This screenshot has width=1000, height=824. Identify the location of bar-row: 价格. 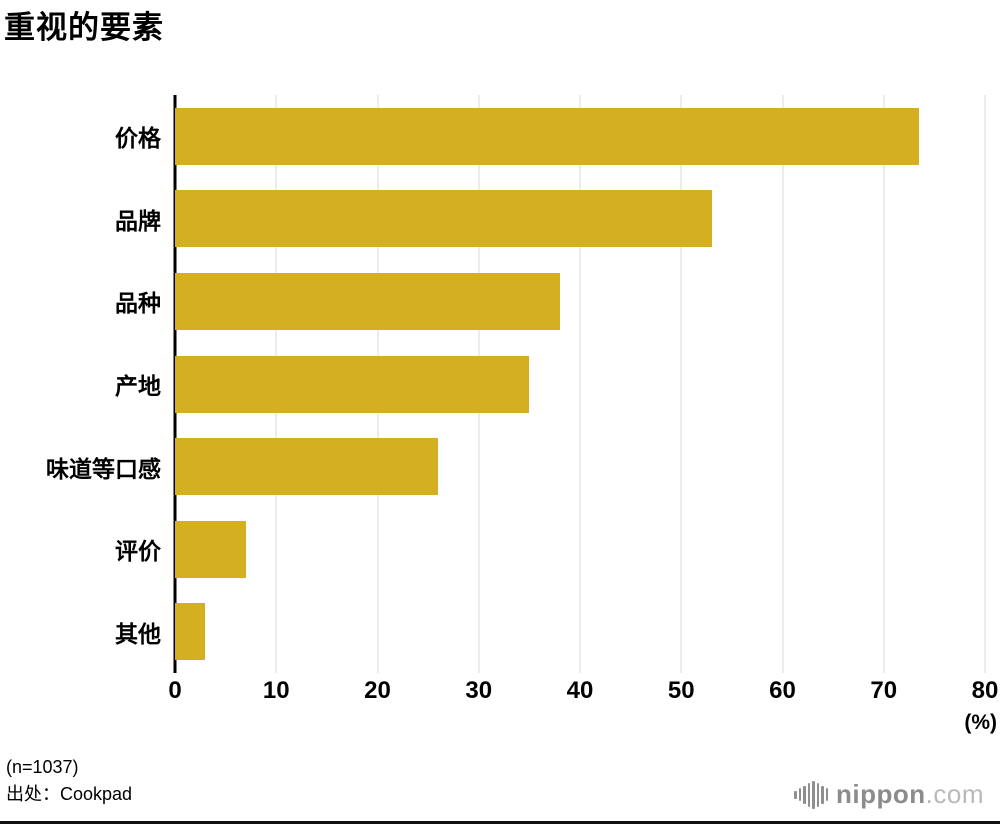
(550, 136).